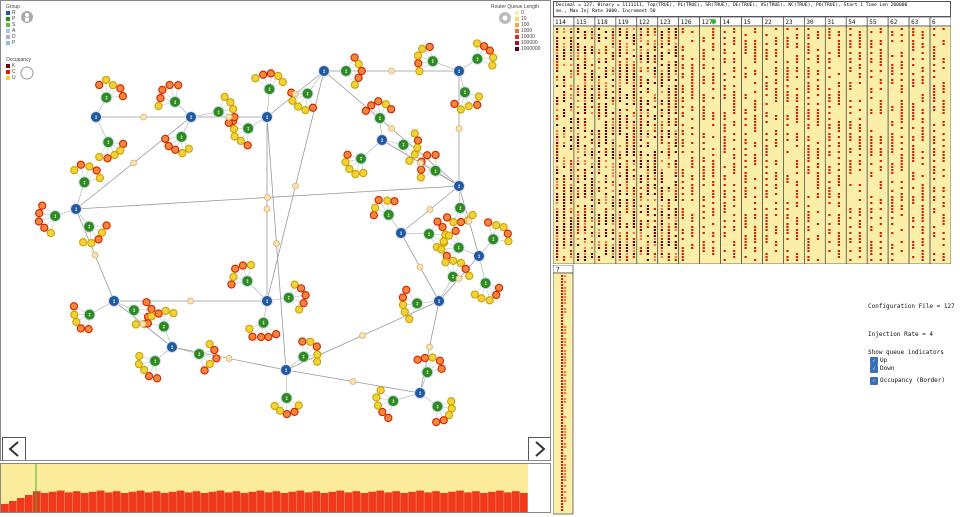  Describe the element at coordinates (27, 17) in the screenshot. I see `group-toggle-icon` at that location.